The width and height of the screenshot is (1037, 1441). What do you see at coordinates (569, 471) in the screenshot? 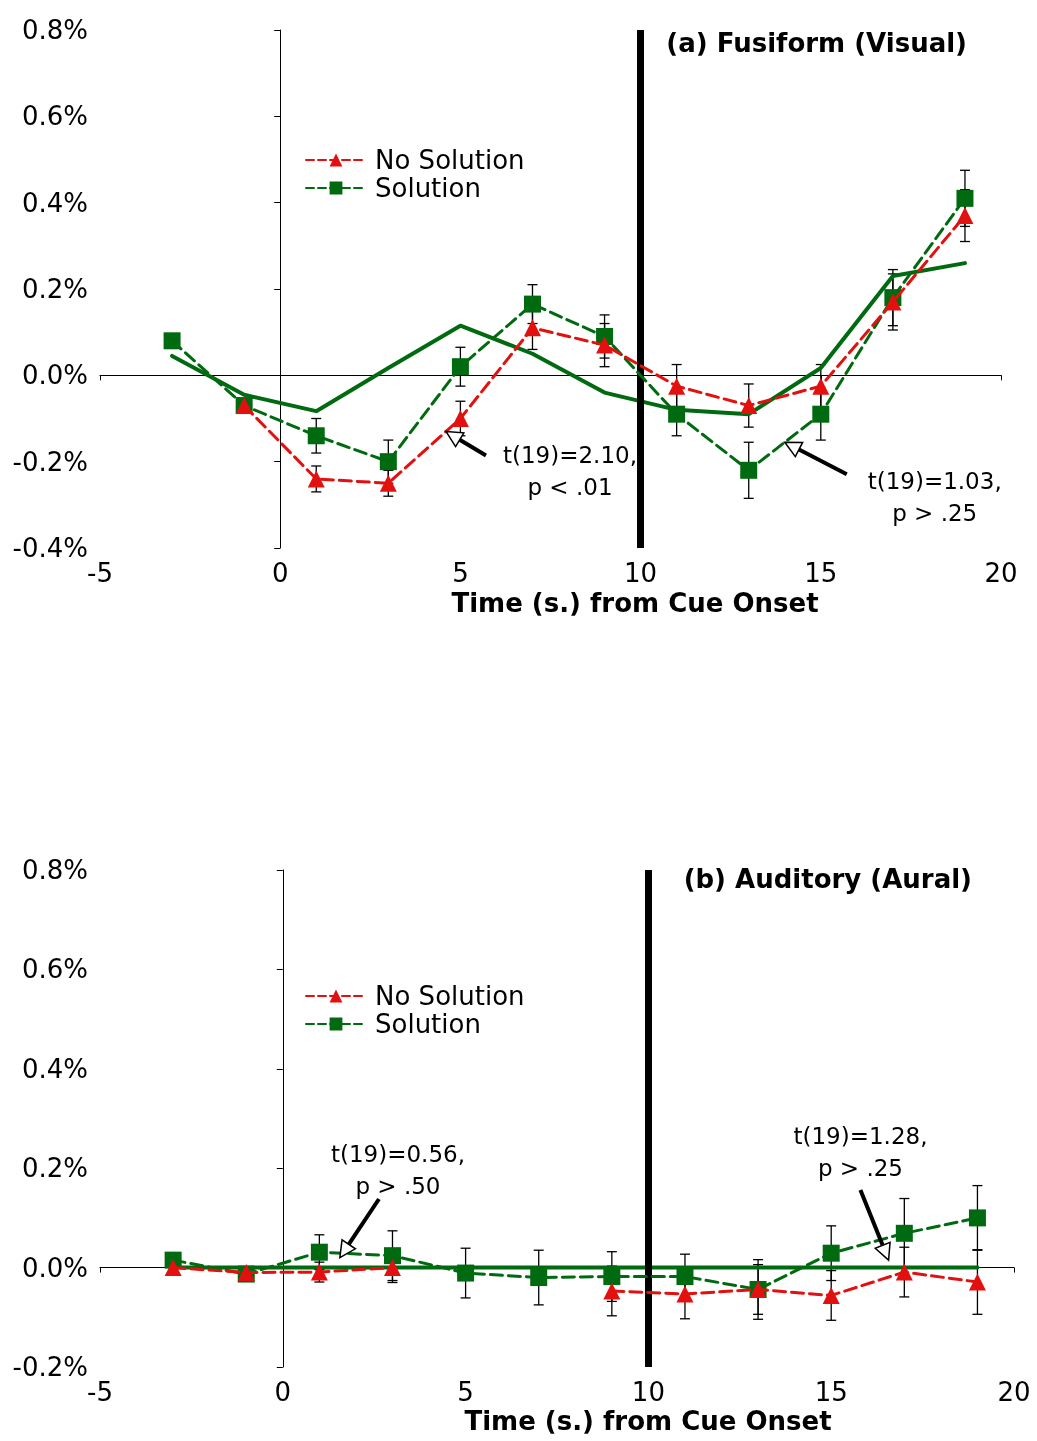
I see `annotation: t(19)=2.10, p < .01` at bounding box center [569, 471].